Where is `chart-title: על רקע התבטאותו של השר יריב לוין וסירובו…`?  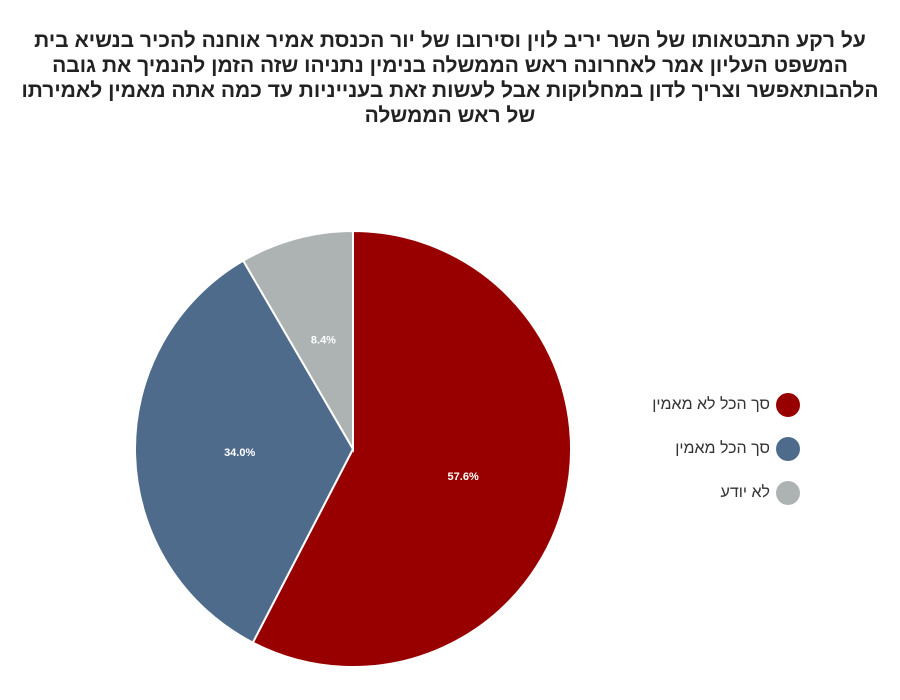 chart-title: על רקע התבטאותו של השר יריב לוין וסירובו… is located at coordinates (450, 78).